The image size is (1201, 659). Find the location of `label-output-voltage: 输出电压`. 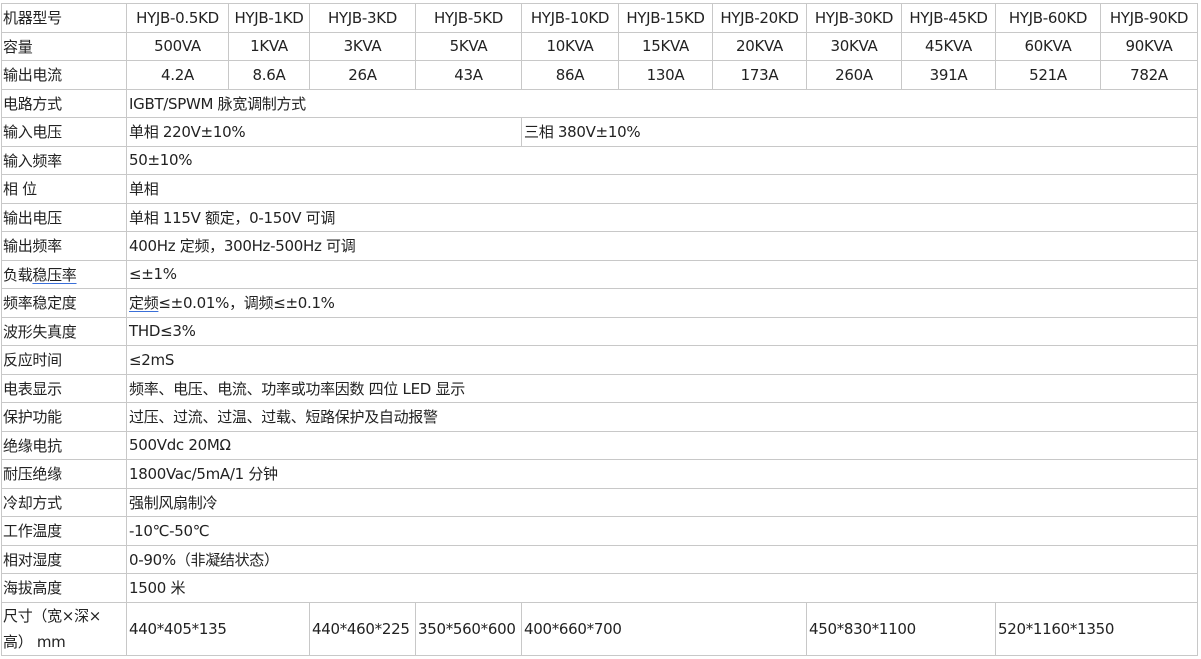

label-output-voltage: 输出电压 is located at coordinates (64, 217).